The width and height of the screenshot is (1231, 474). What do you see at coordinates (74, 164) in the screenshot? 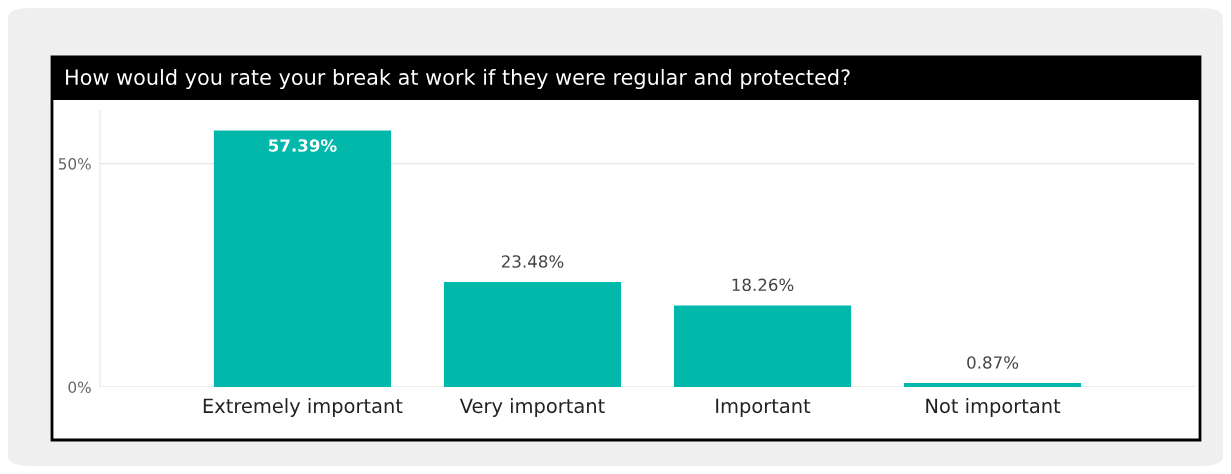
I see `y-tick-label: 50%` at bounding box center [74, 164].